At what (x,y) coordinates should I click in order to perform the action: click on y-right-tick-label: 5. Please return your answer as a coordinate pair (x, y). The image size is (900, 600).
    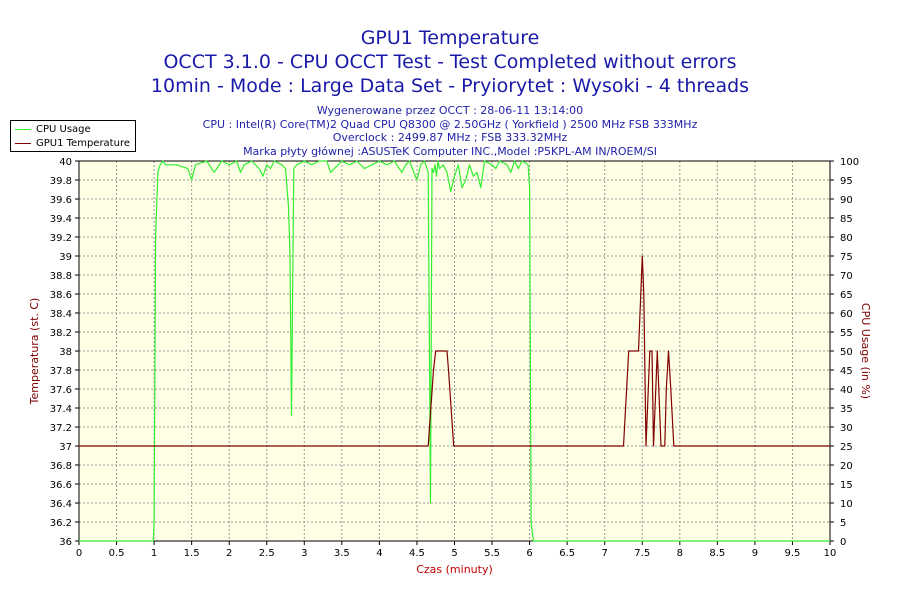
    Looking at the image, I should click on (843, 523).